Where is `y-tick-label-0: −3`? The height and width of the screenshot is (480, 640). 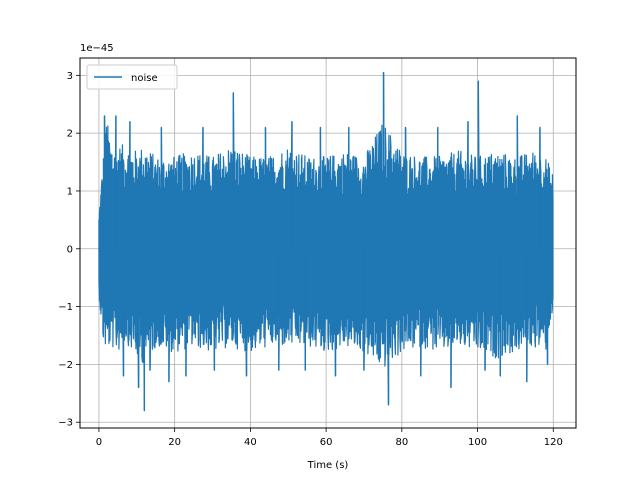 y-tick-label-0: −3 is located at coordinates (65, 423).